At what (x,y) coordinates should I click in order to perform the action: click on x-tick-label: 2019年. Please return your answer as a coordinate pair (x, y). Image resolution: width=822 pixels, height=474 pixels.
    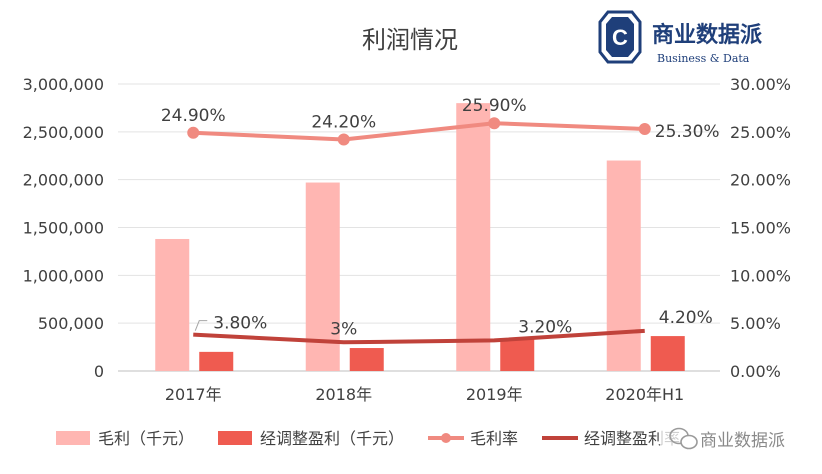
    Looking at the image, I should click on (494, 394).